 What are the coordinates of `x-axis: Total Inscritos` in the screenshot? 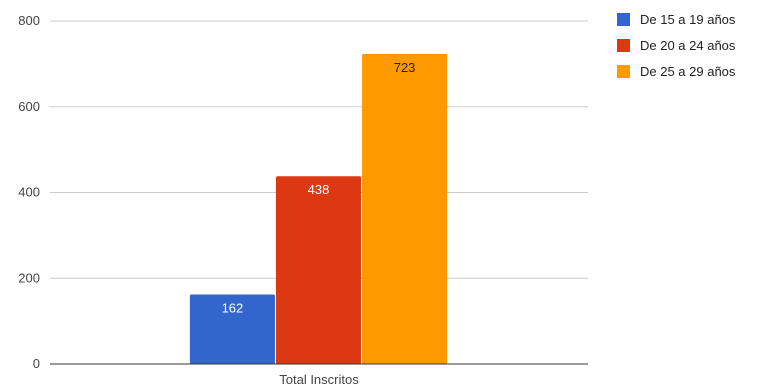 It's located at (319, 374).